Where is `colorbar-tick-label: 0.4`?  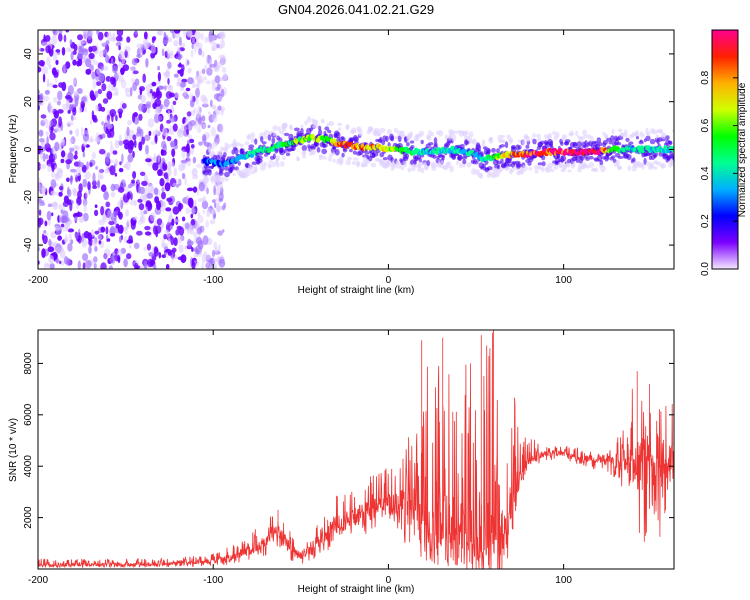 colorbar-tick-label: 0.4 is located at coordinates (705, 173).